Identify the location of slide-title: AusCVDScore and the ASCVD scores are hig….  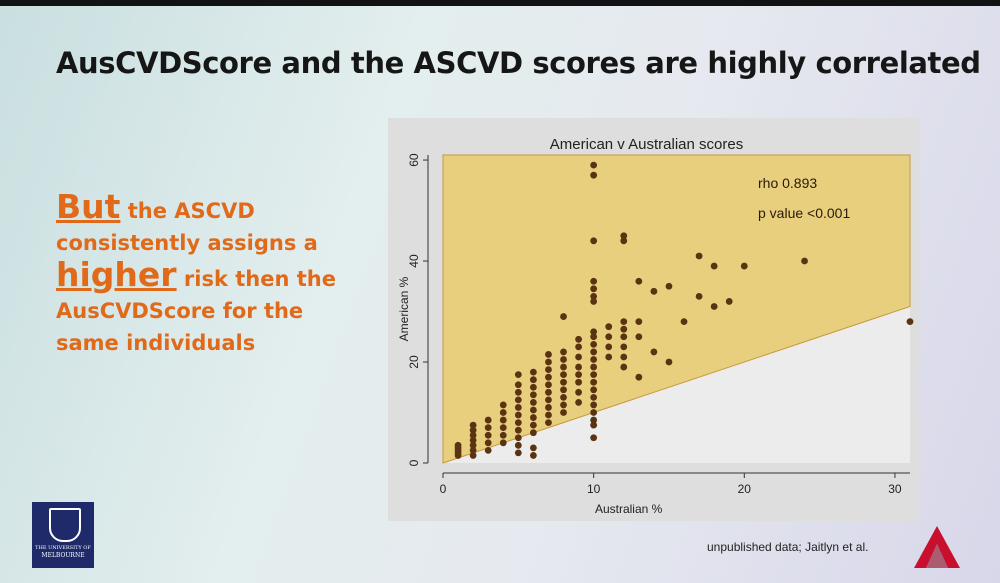
(518, 63).